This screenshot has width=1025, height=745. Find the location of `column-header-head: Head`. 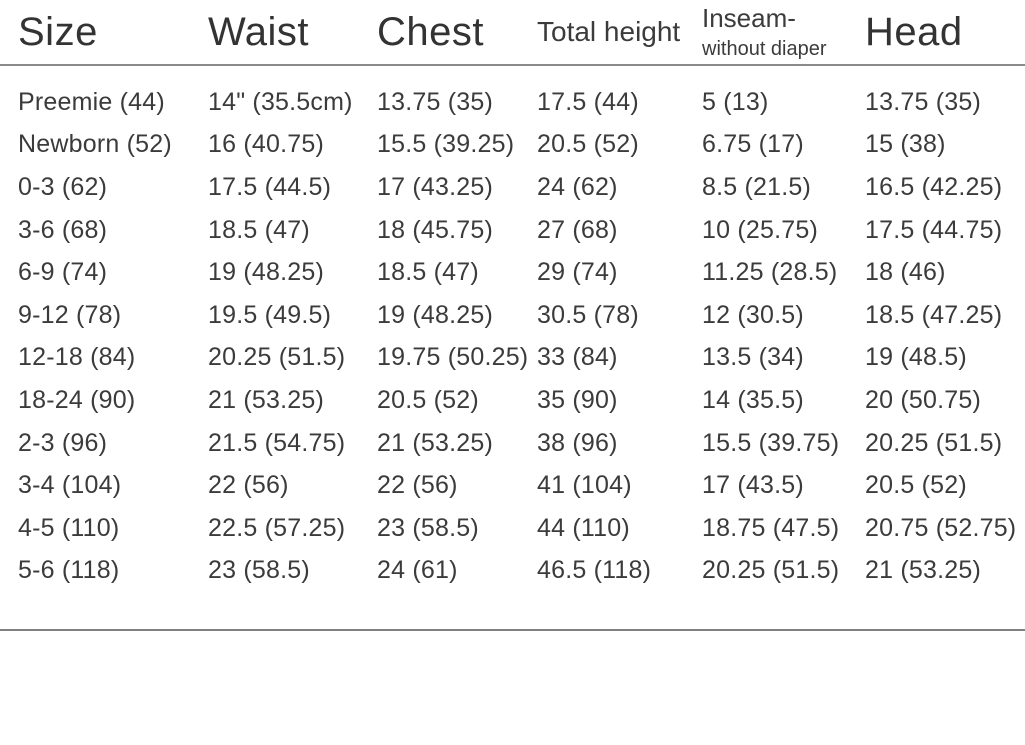

column-header-head: Head is located at coordinates (914, 32).